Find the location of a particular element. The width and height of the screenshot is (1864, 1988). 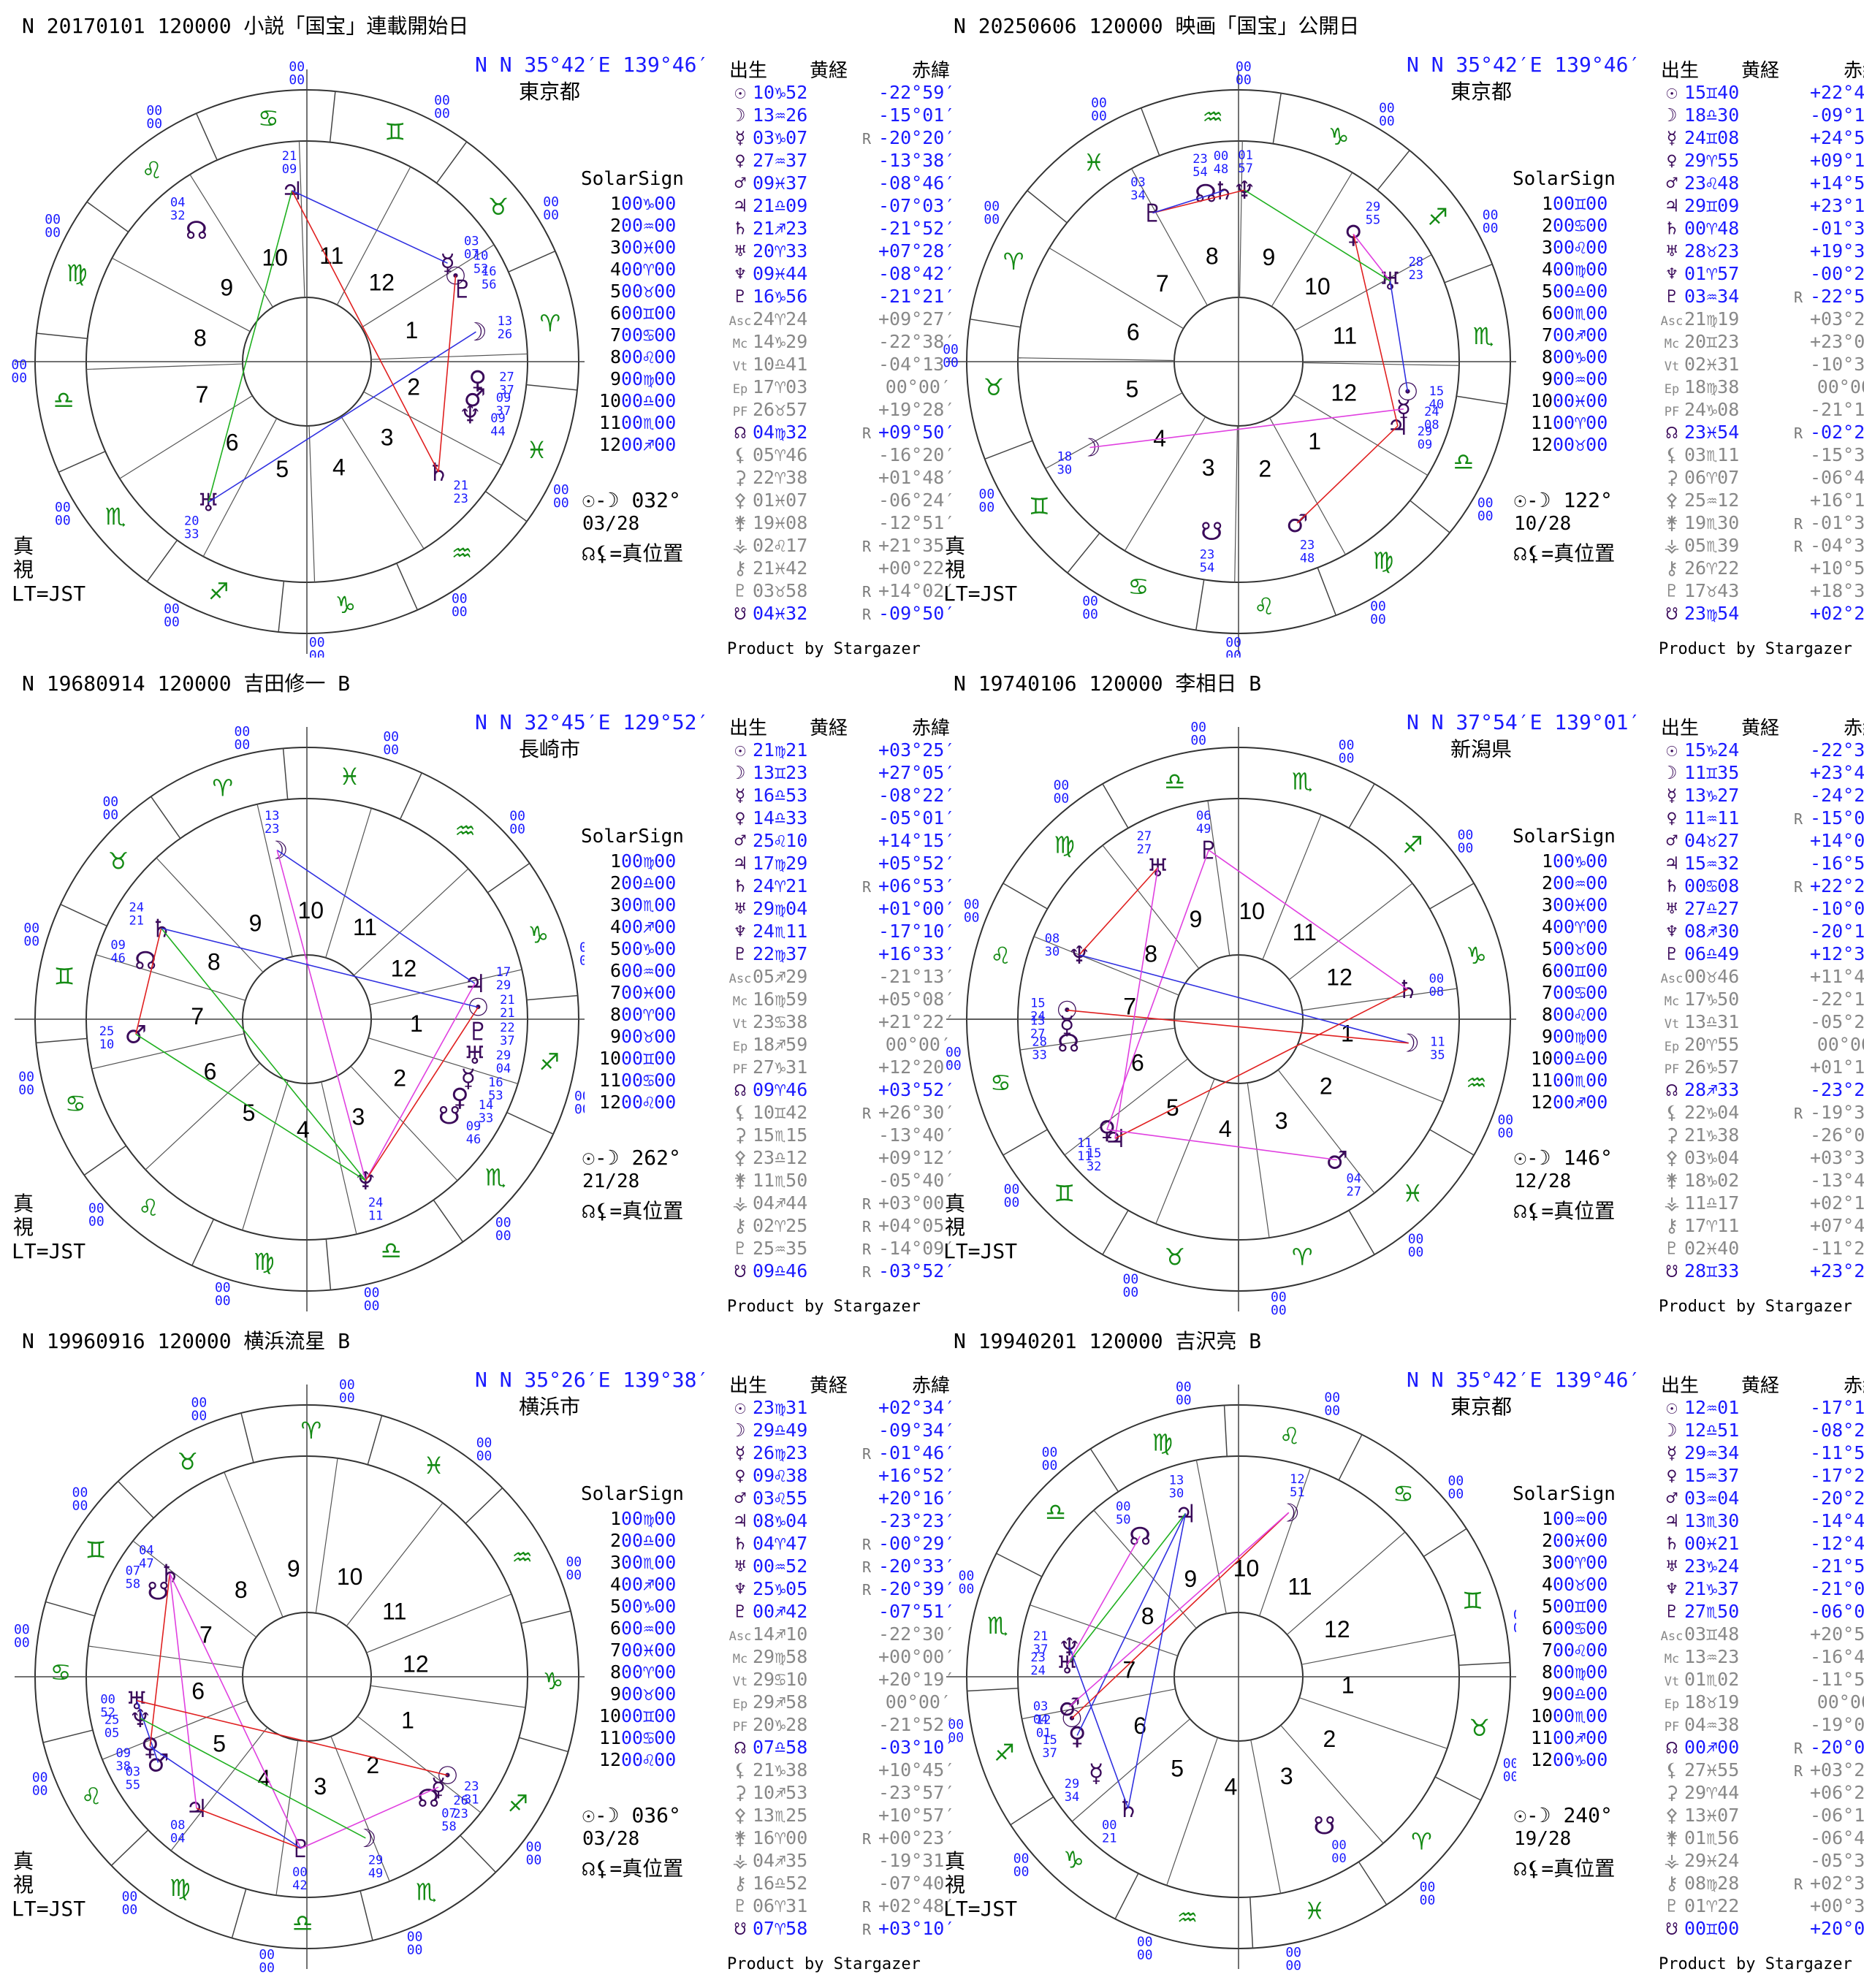

planet-declination: -02°25′ is located at coordinates (1837, 432).